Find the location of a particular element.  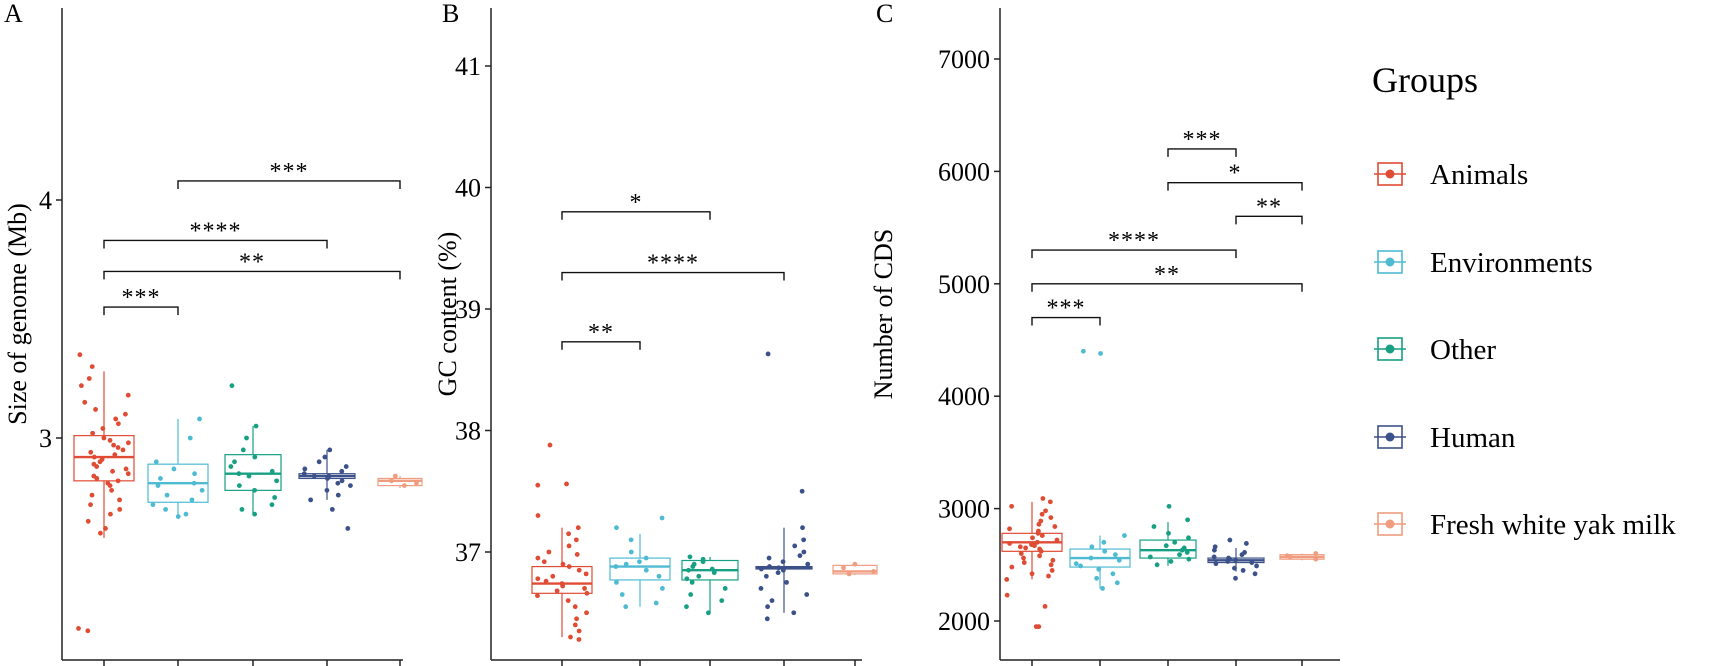

y-tick-label: 6000 is located at coordinates (964, 171).